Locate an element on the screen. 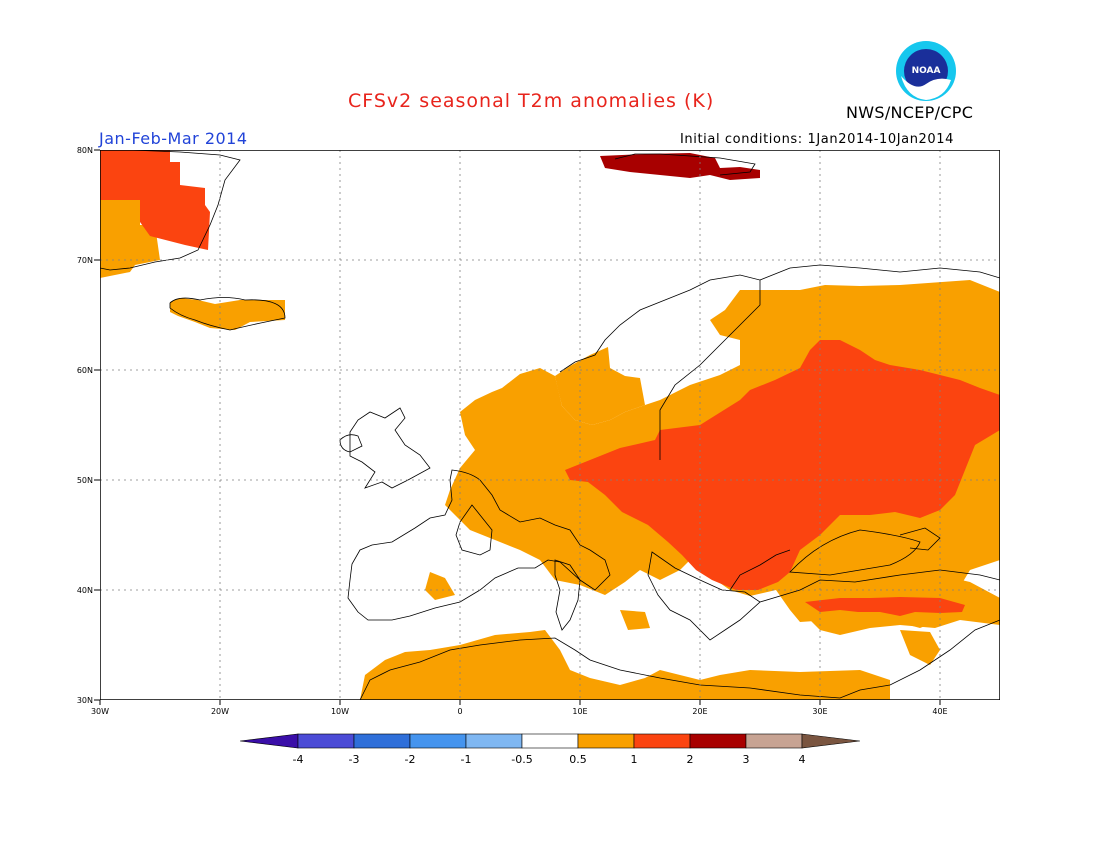  colorbar: -4 -3 -2 -1 -0.5 0.5 1 2 3 4 is located at coordinates (550, 749).